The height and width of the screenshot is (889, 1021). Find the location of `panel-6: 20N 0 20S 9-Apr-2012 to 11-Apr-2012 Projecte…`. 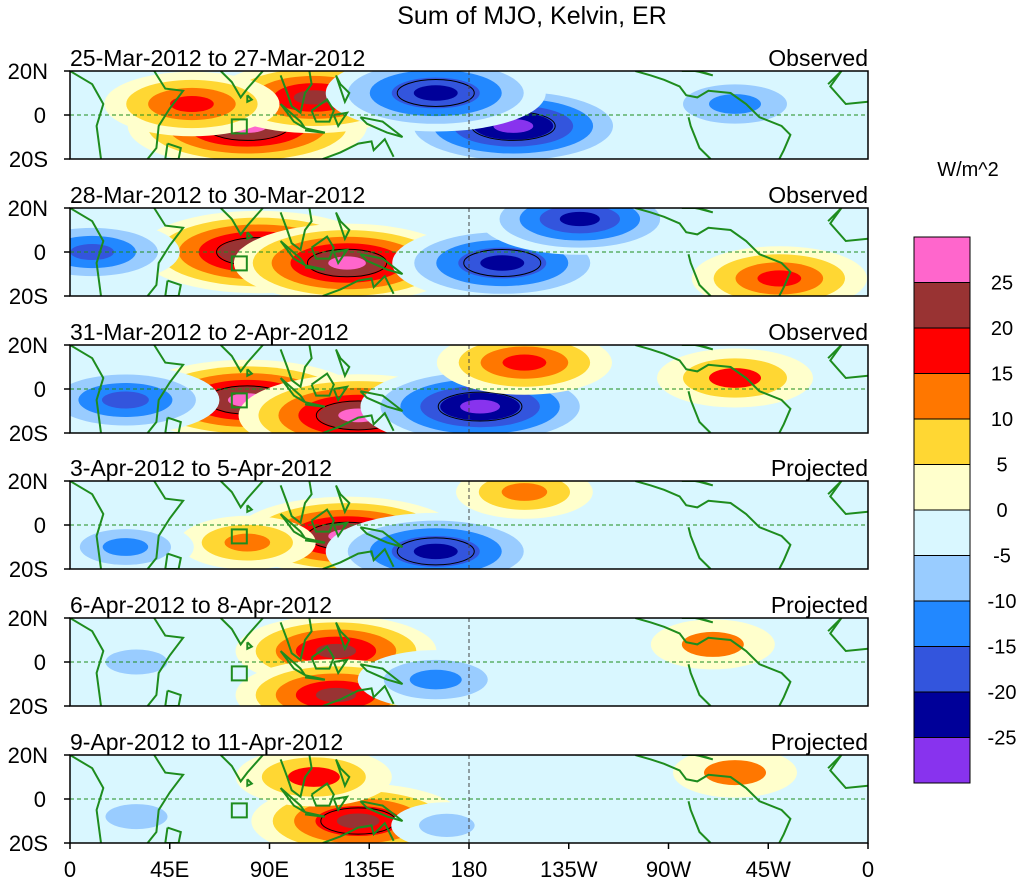

panel-6: 20N 0 20S 9-Apr-2012 to 11-Apr-2012 Projecte… is located at coordinates (438, 792).